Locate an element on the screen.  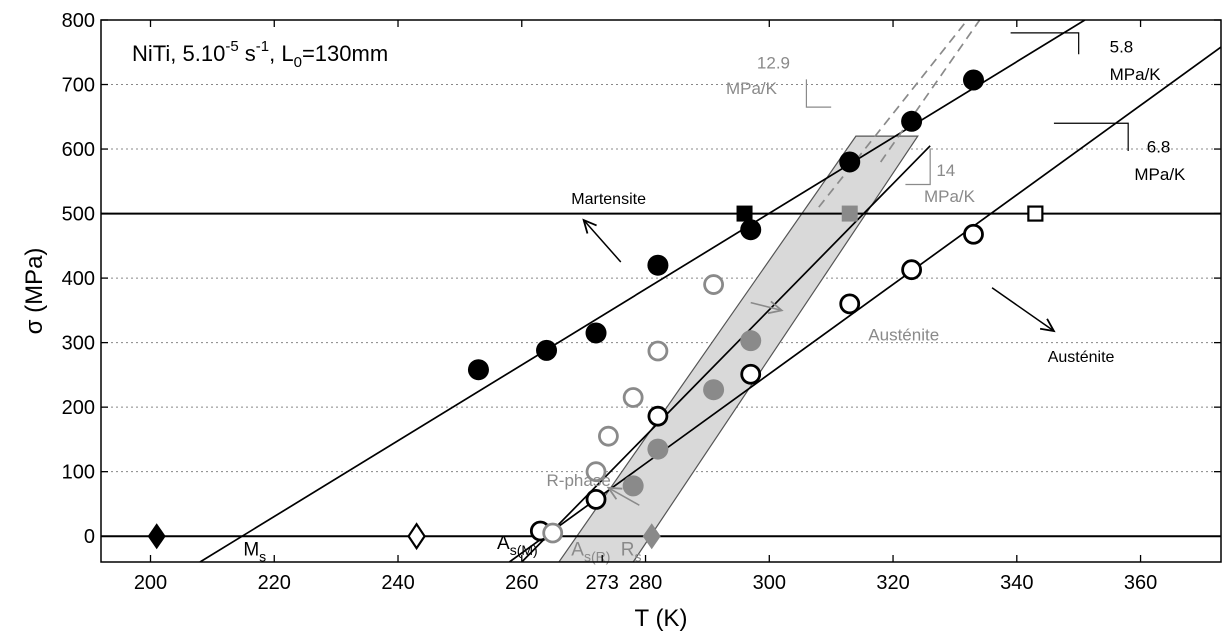
inset-exp: -5 is located at coordinates (231, 46).